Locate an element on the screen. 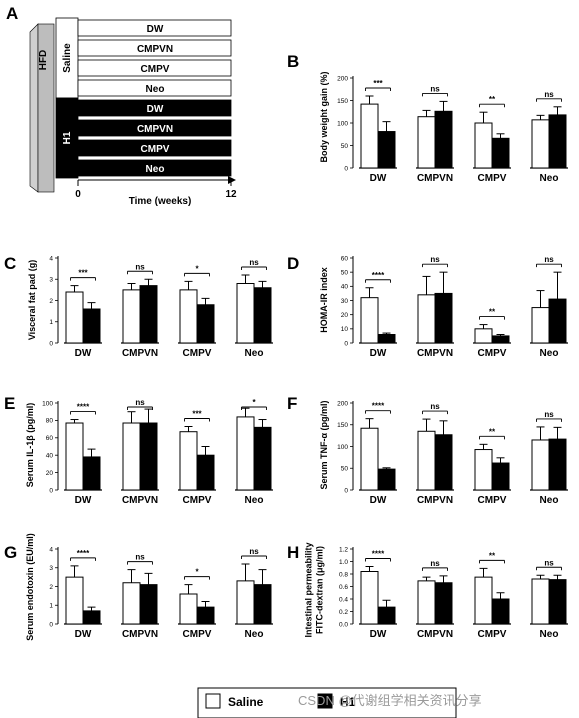  panel-label: E is located at coordinates (9, 403).